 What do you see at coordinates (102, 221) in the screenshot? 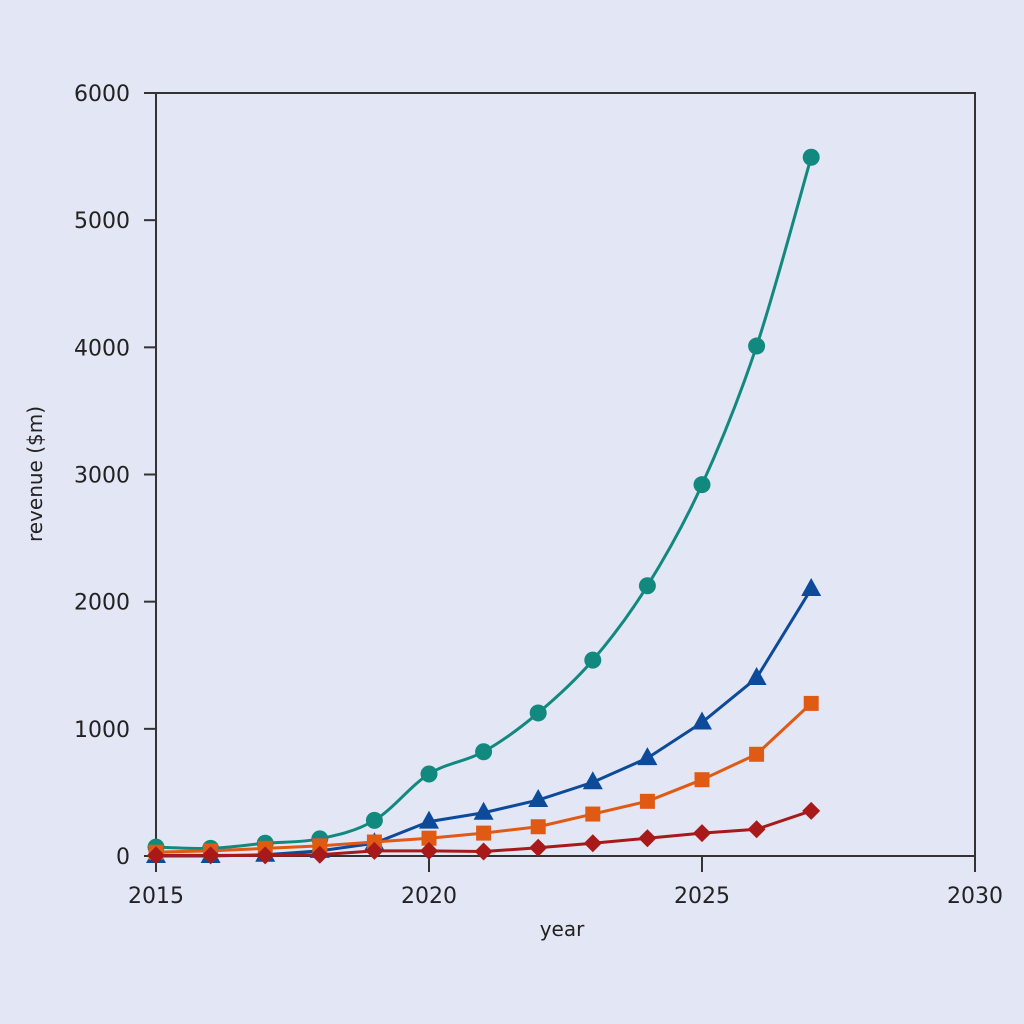
I see `y-tick-label: 5000` at bounding box center [102, 221].